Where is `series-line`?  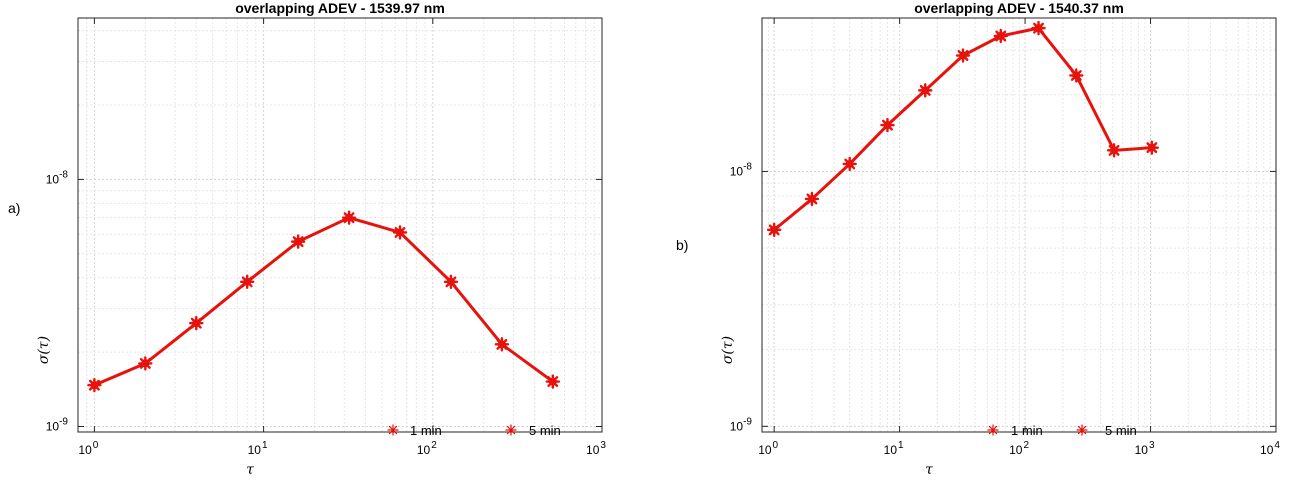
series-line is located at coordinates (323, 301).